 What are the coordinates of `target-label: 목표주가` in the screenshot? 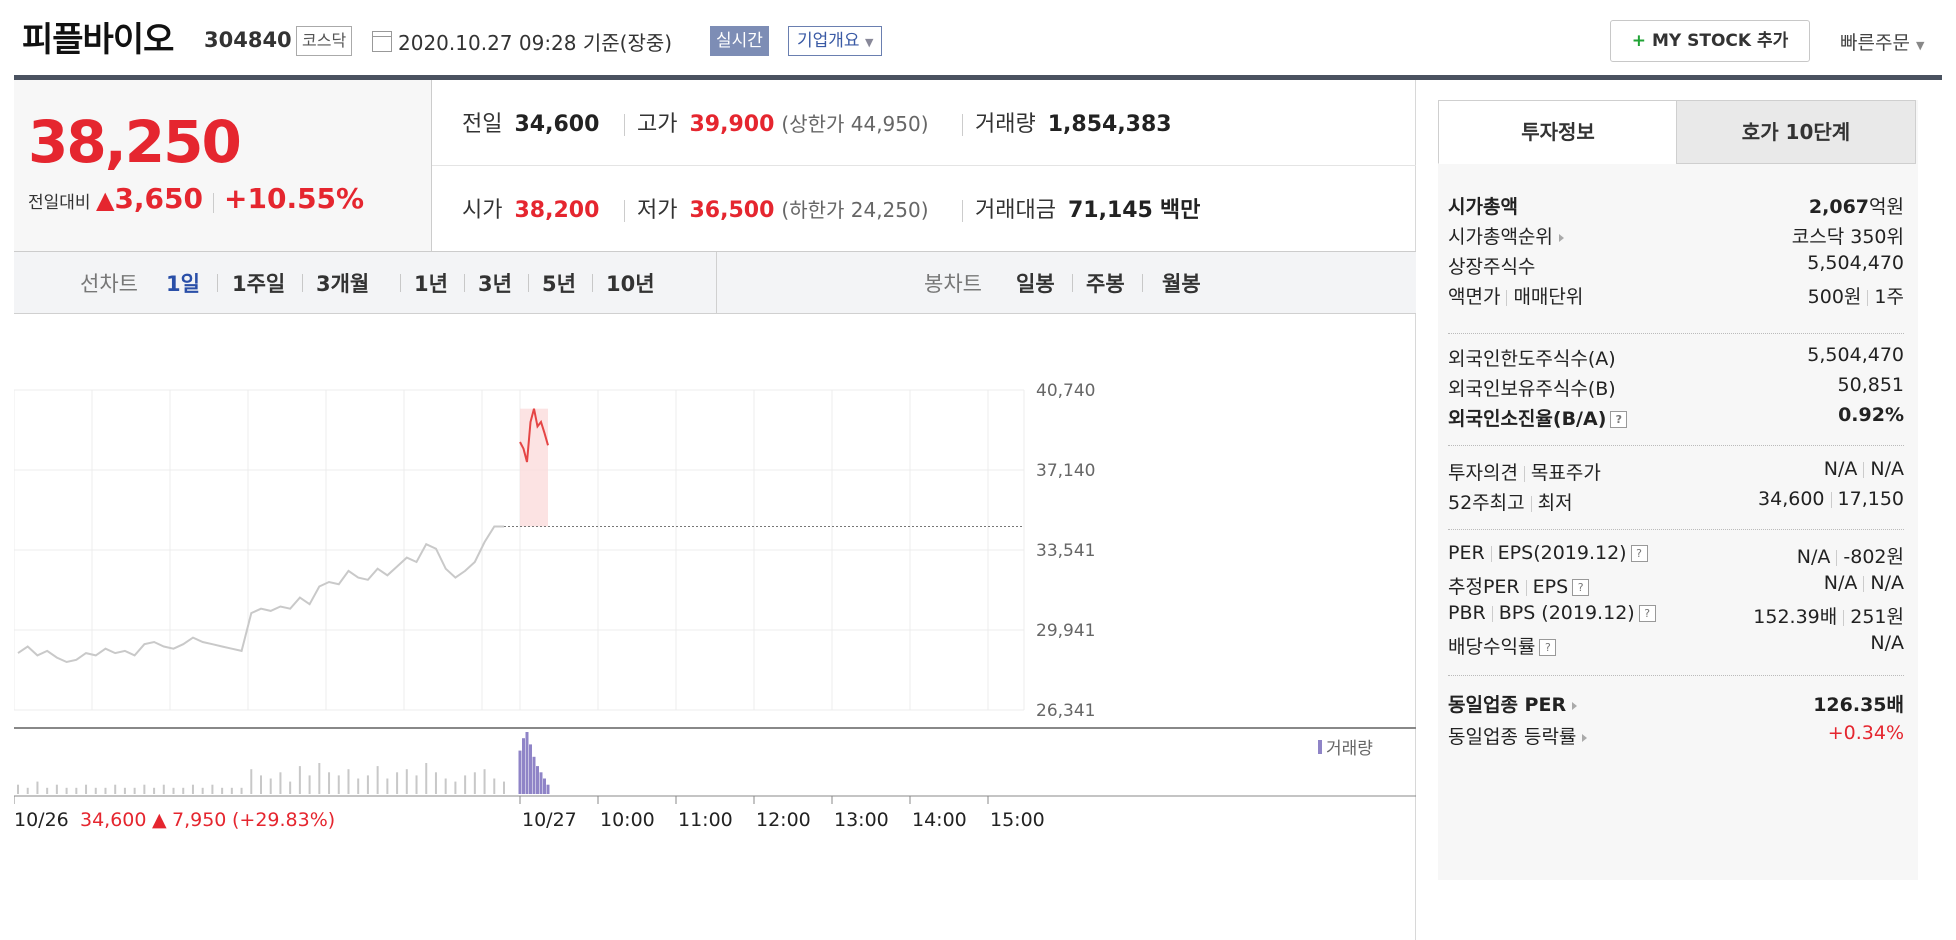 It's located at (1565, 473).